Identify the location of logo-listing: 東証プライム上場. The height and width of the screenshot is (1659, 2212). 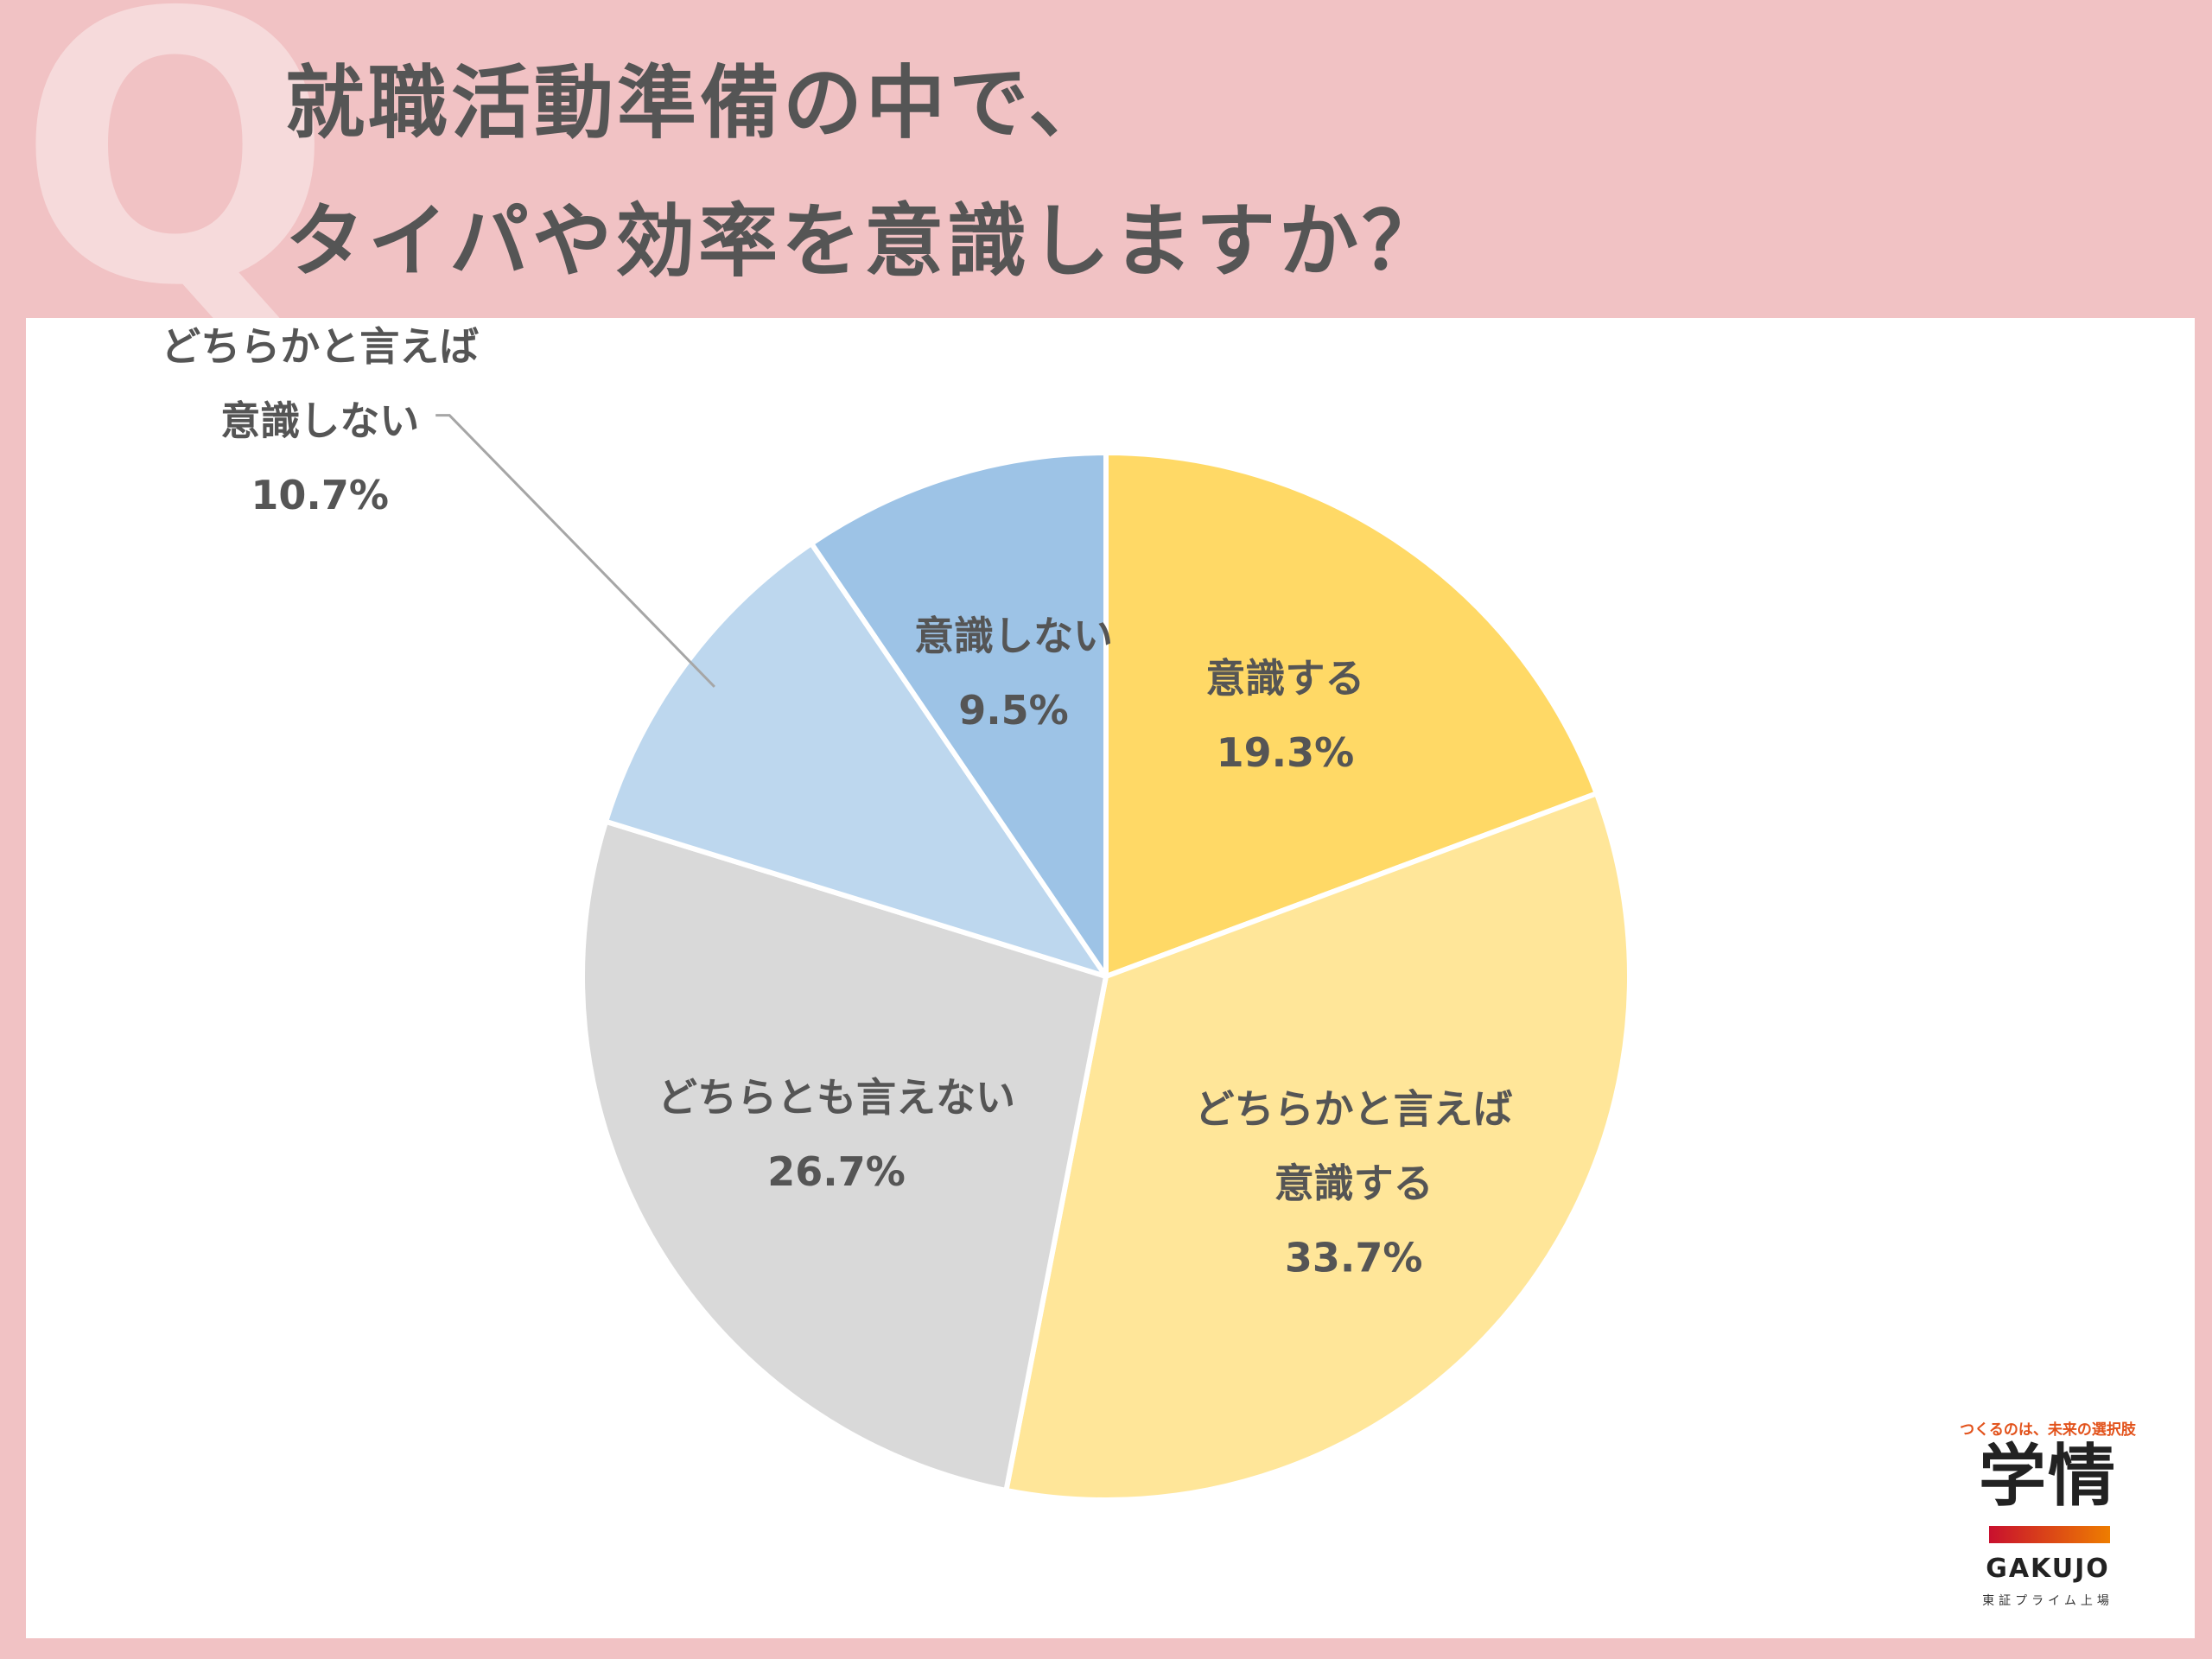
(2047, 1601).